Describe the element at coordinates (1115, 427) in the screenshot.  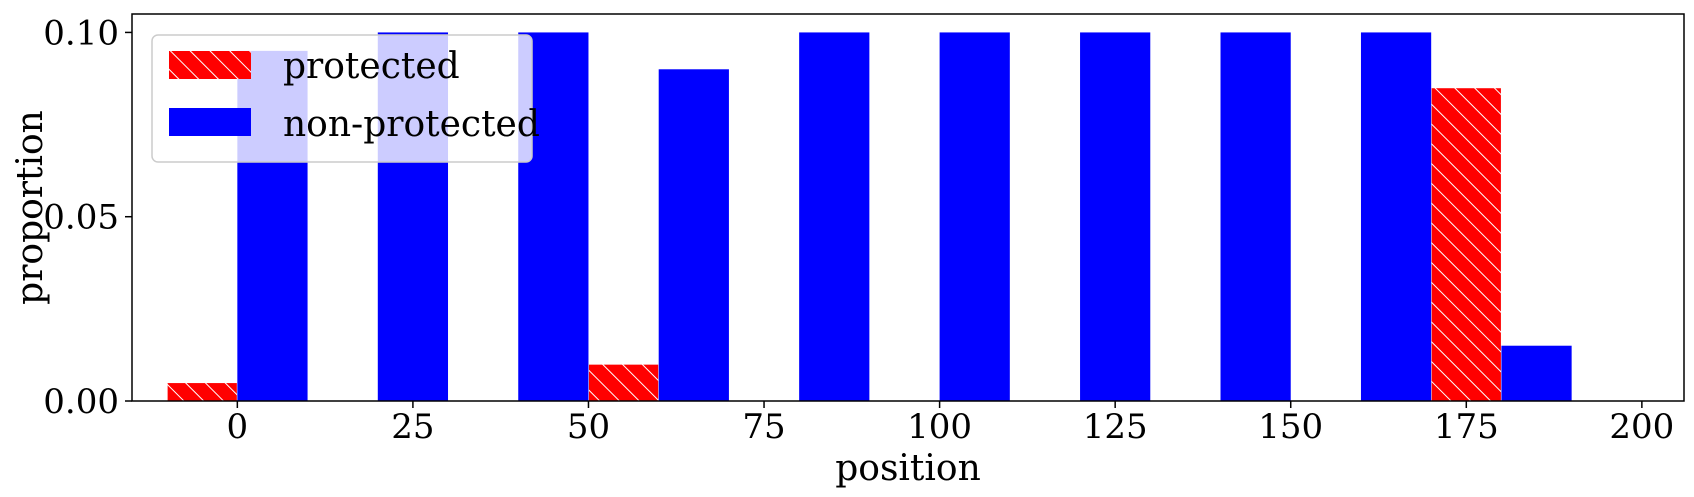
I see `x-tick-label: 125` at that location.